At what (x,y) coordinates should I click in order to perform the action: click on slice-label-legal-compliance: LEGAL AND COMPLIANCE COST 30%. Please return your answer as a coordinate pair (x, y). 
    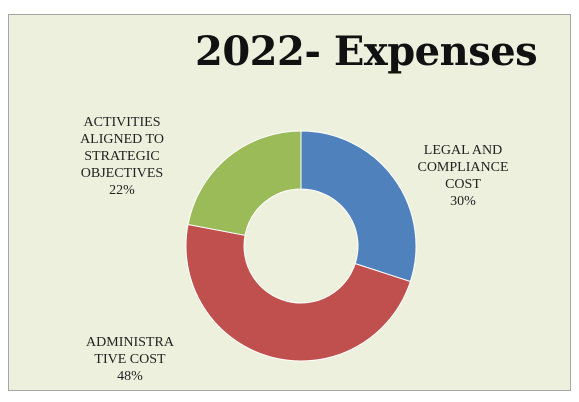
    Looking at the image, I should click on (463, 176).